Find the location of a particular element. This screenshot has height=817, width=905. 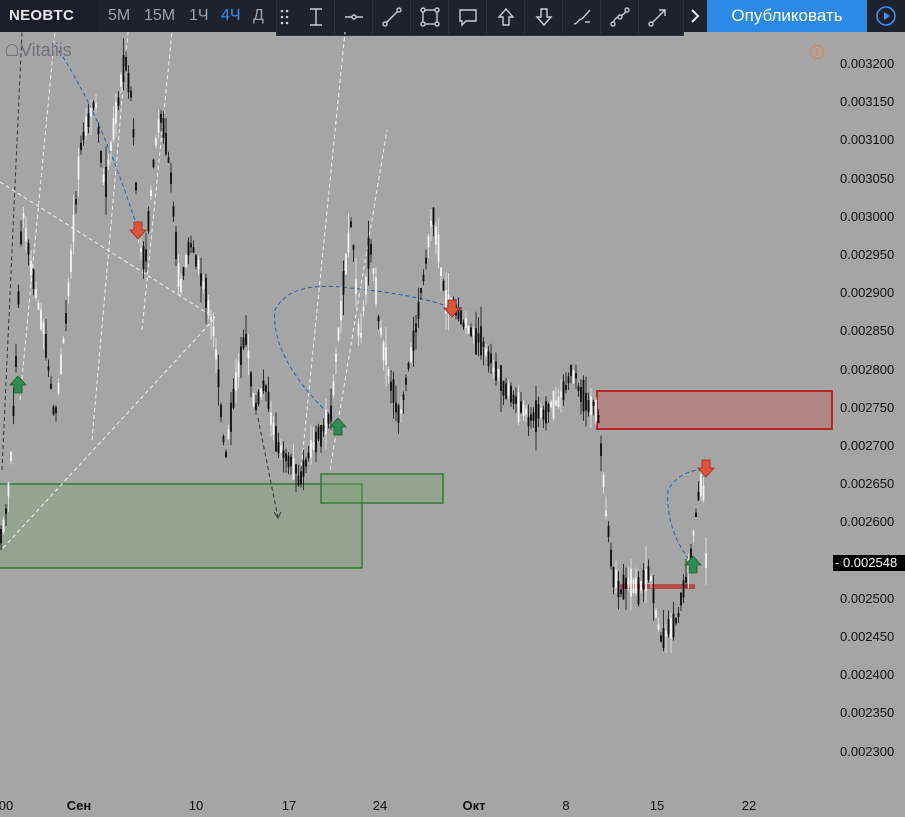

more-tools-button is located at coordinates (695, 16).